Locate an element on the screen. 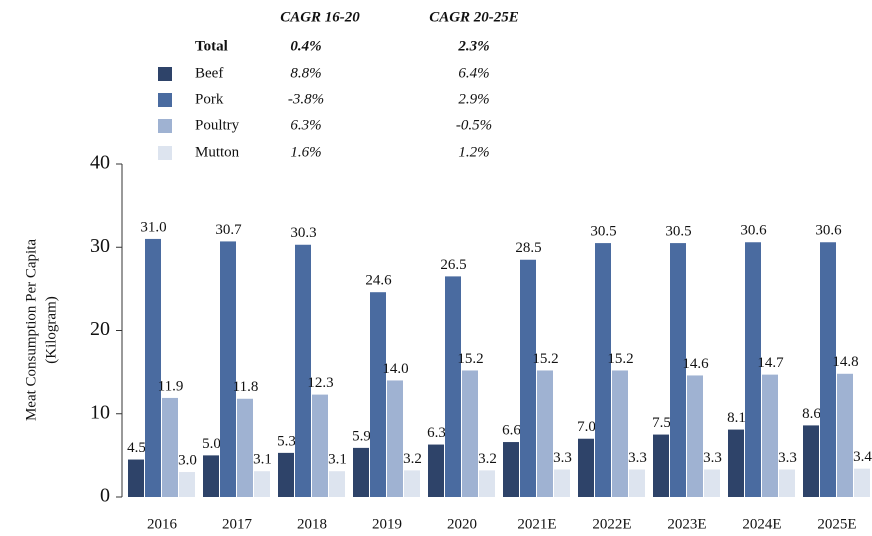 Image resolution: width=872 pixels, height=536 pixels. legend-label: Mutton is located at coordinates (217, 152).